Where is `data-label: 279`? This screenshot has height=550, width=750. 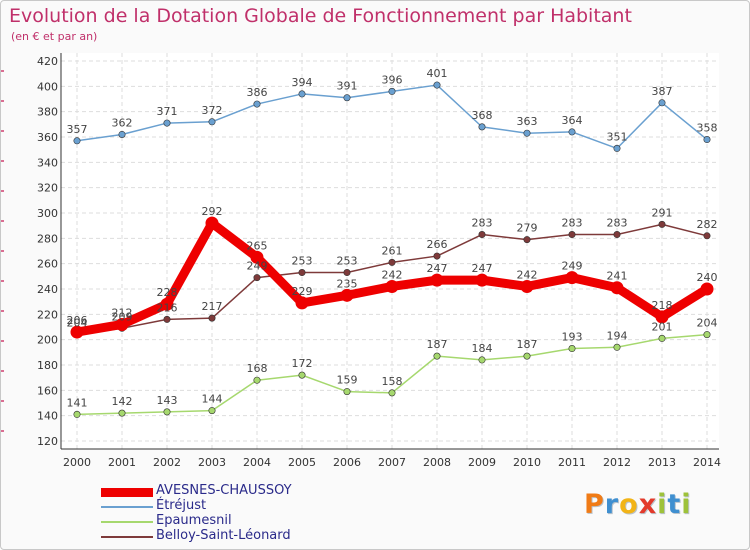 data-label: 279 is located at coordinates (527, 228).